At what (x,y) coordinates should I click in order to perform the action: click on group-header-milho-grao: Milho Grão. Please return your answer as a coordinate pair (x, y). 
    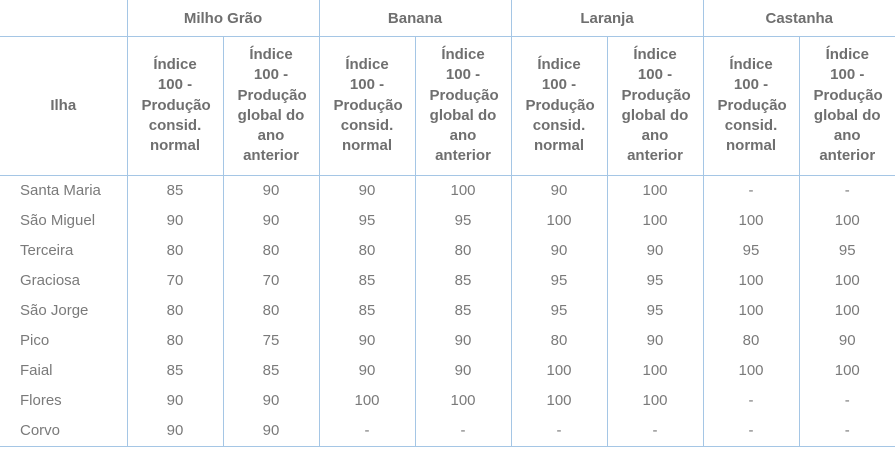
    Looking at the image, I should click on (222, 18).